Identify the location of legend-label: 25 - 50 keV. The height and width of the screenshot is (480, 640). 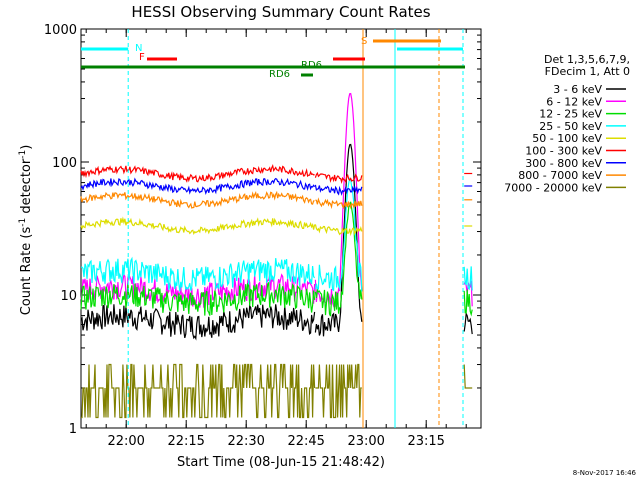
(570, 126).